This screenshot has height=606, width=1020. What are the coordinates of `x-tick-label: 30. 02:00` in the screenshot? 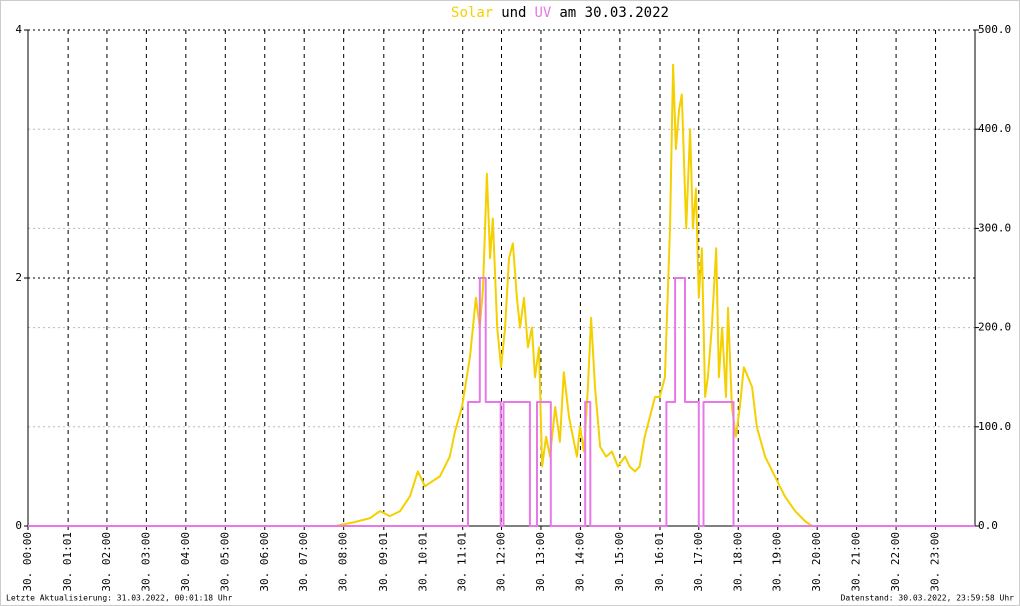 It's located at (106, 562).